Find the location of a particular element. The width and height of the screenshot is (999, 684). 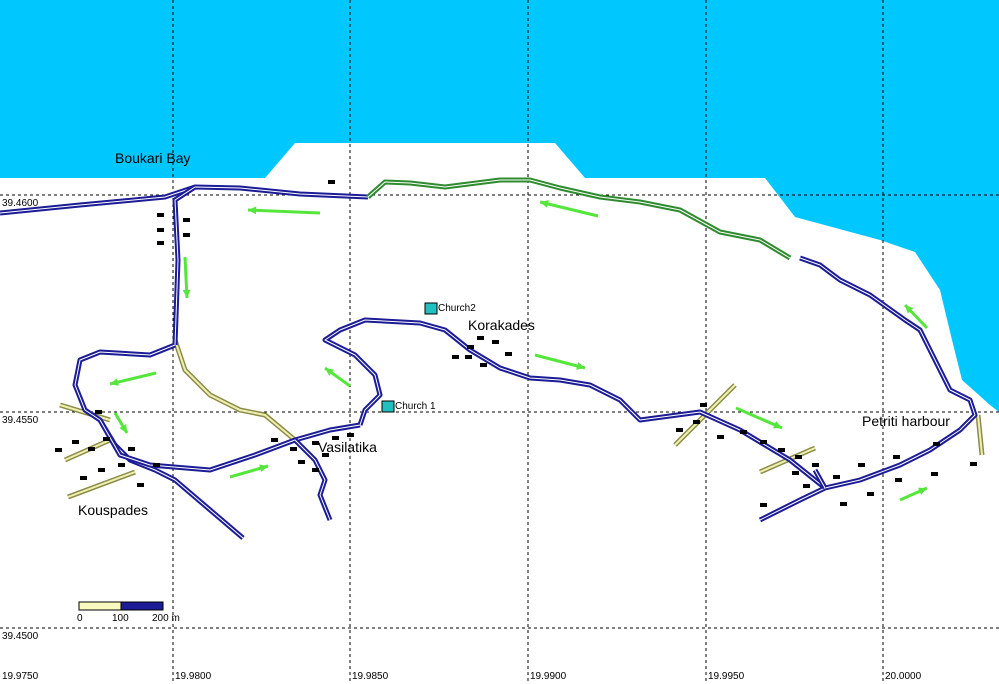

scale-label: 200 m is located at coordinates (166, 618).